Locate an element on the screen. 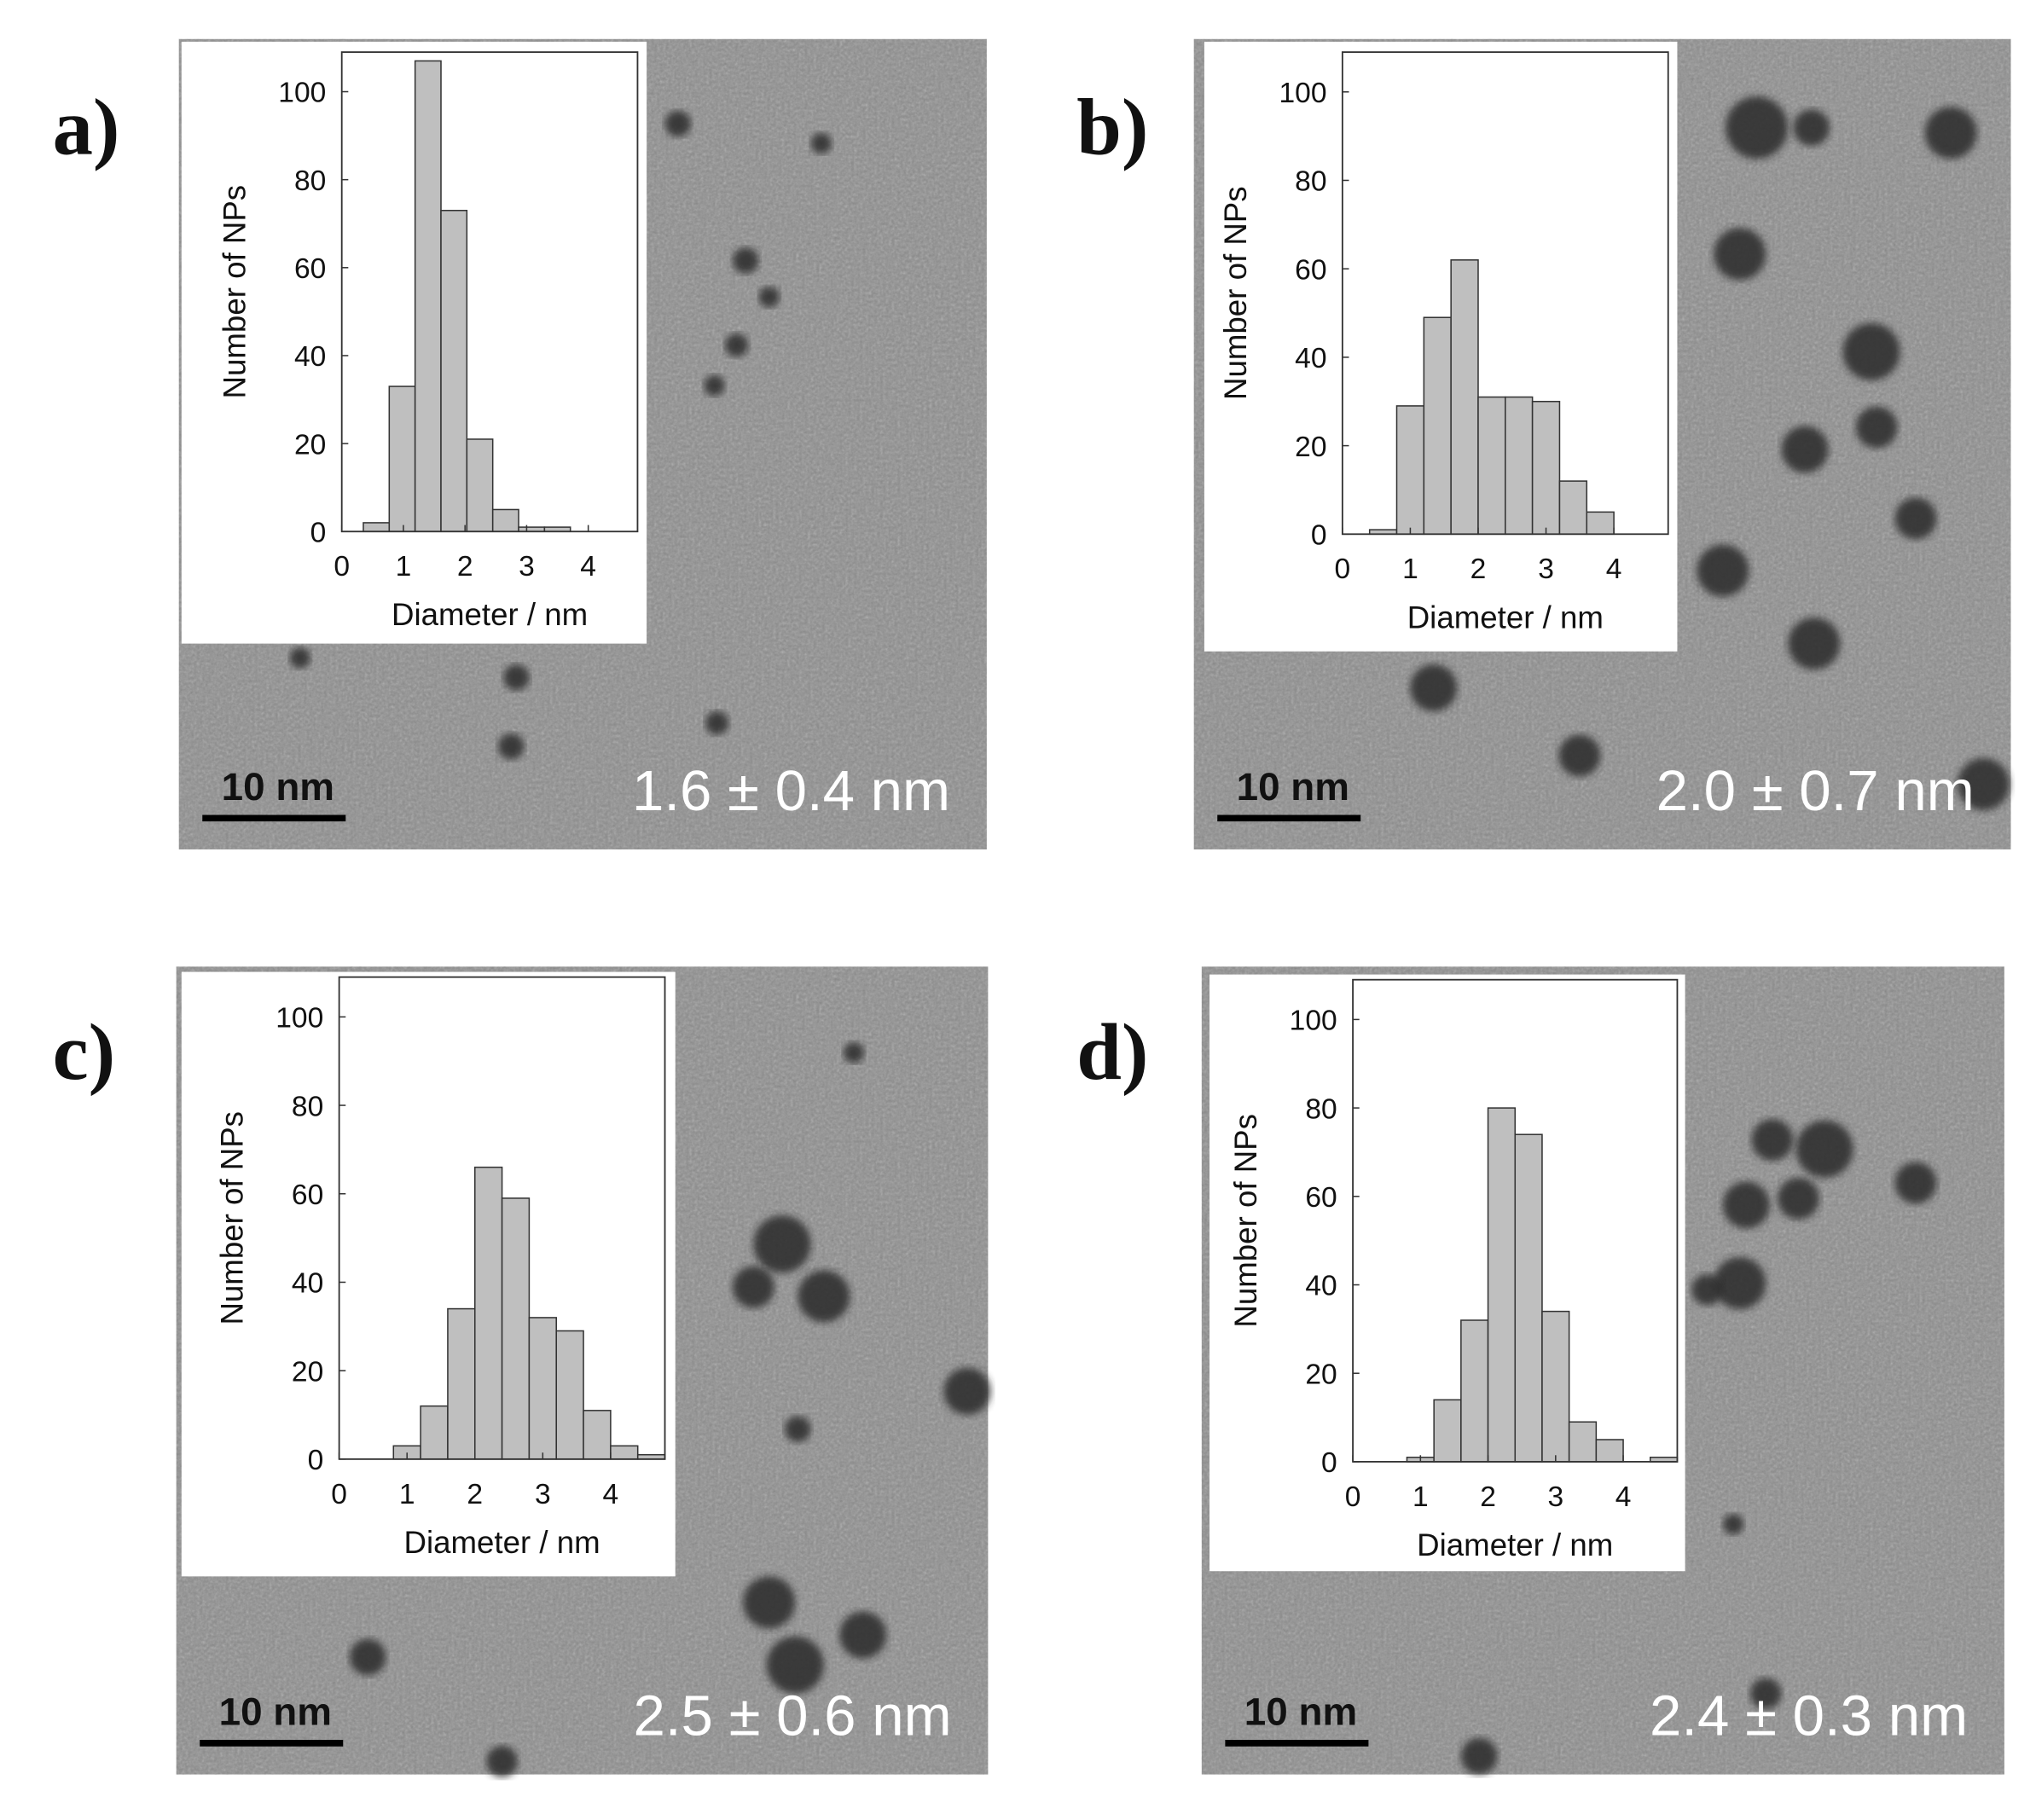  panel-label: c) is located at coordinates (84, 1052).